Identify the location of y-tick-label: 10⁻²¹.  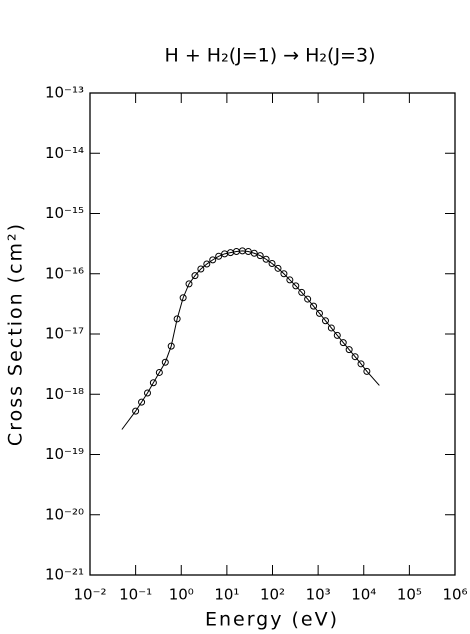
(64, 575).